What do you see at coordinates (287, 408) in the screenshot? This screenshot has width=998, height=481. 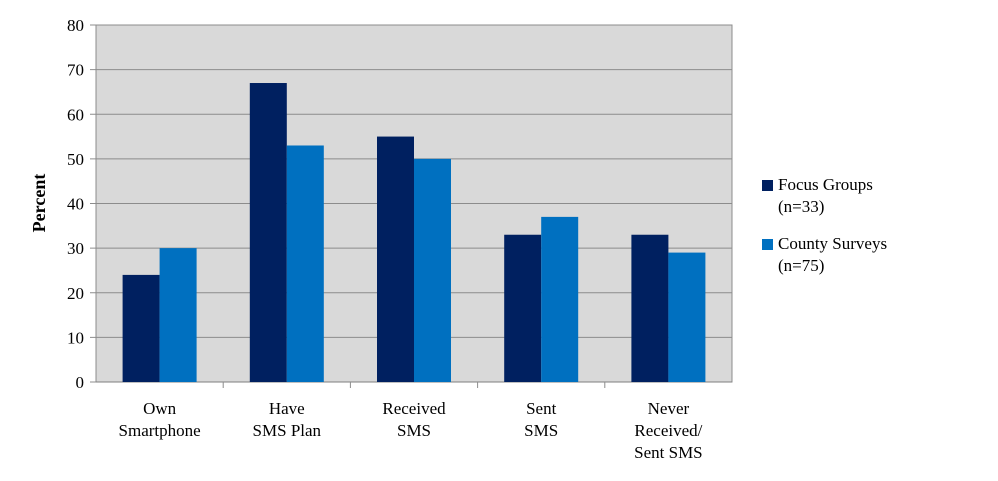 I see `x-tick-label-line: Have` at bounding box center [287, 408].